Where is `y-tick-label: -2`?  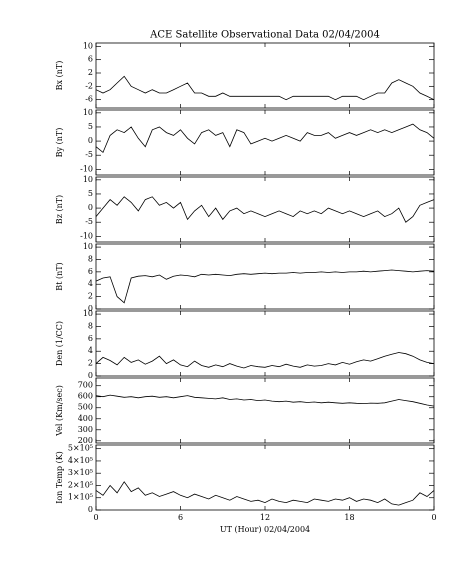
y-tick-label: -2 is located at coordinates (89, 85).